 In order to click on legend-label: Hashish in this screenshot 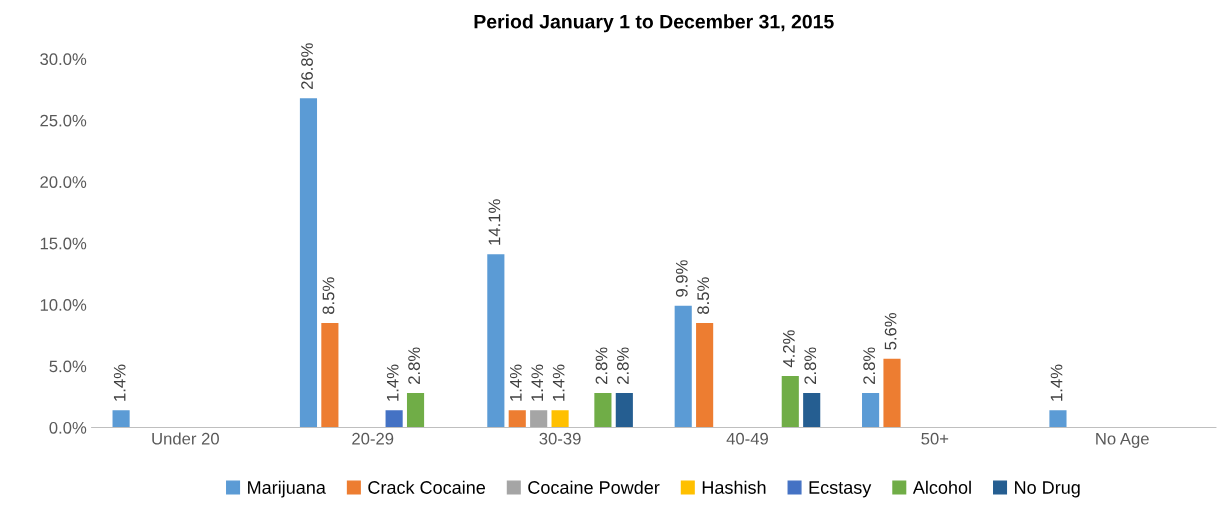, I will do `click(734, 487)`.